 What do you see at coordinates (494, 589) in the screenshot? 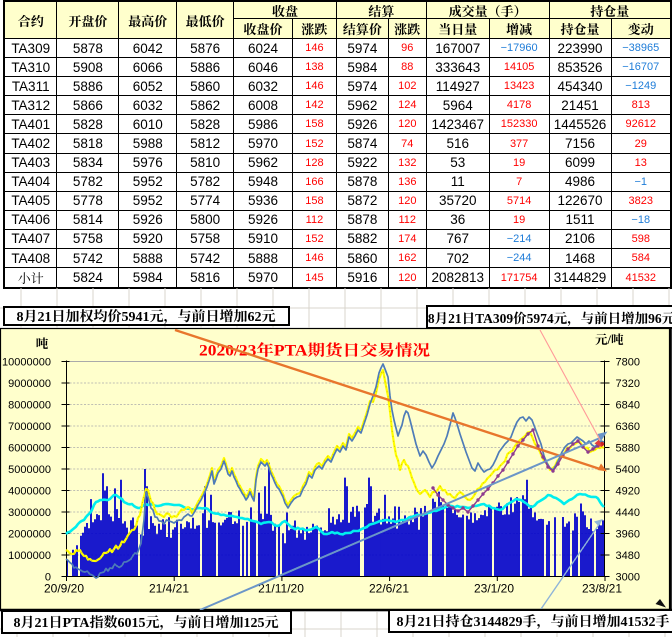
I see `svg-text: 23/1/20` at bounding box center [494, 589].